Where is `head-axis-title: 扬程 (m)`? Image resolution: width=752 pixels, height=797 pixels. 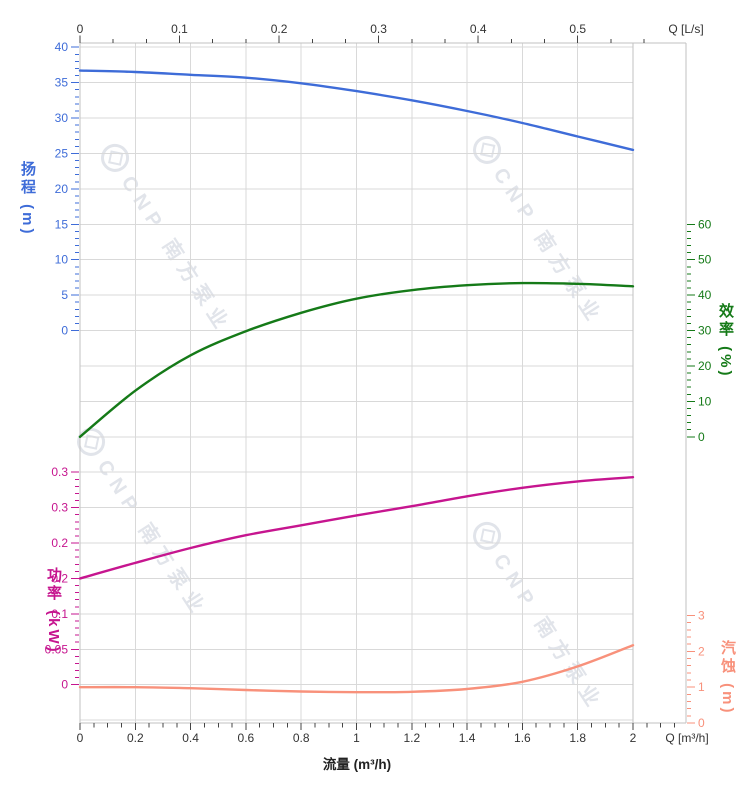 head-axis-title: 扬程 (m) is located at coordinates (27, 199).